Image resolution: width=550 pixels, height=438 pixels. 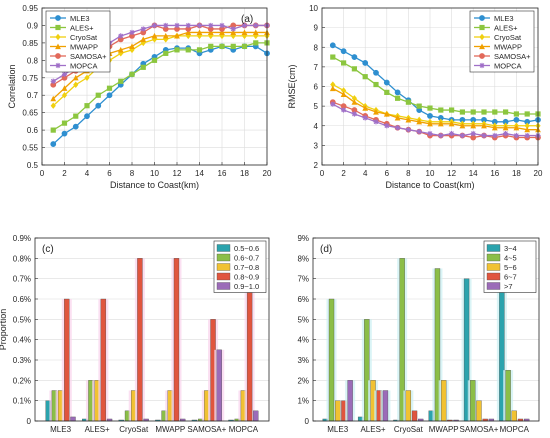 What do you see at coordinates (316, 145) in the screenshot?
I see `y-tick-label: 3` at bounding box center [316, 145].